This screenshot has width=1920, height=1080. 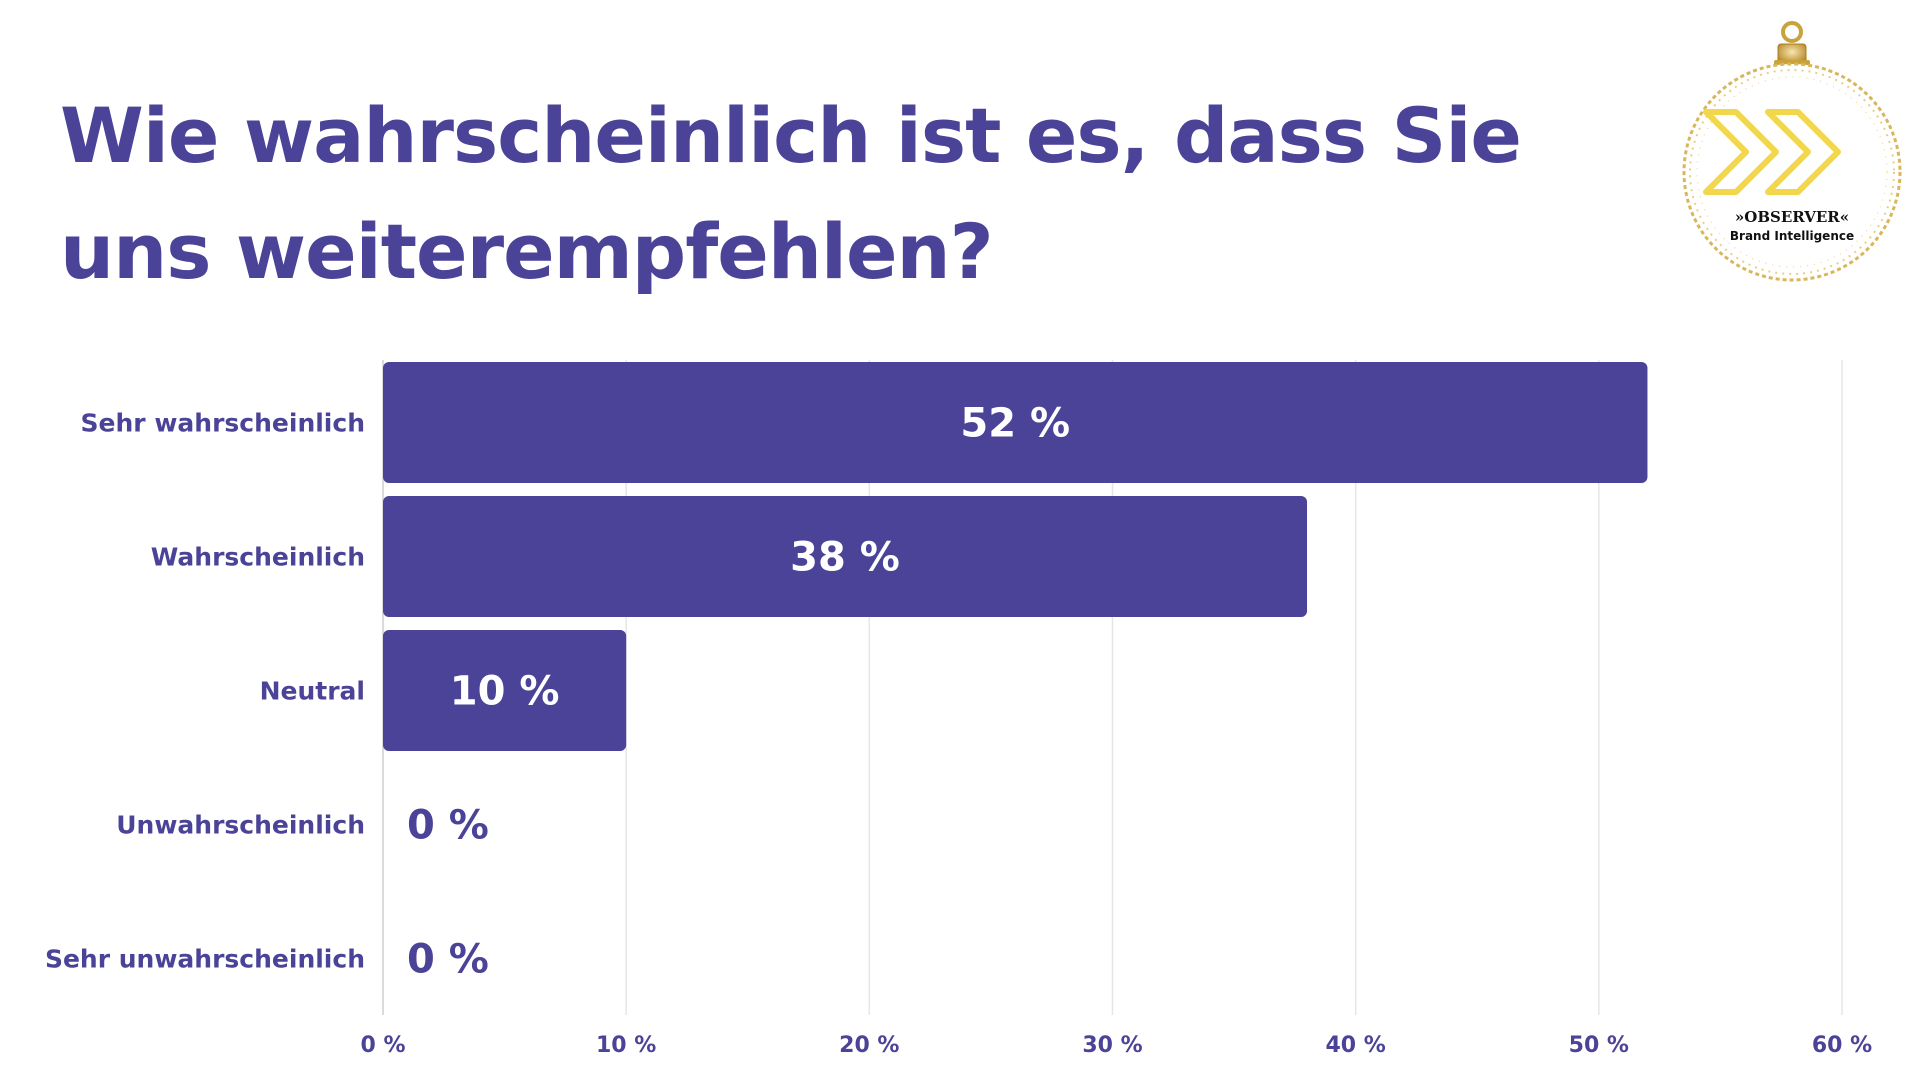 What do you see at coordinates (1842, 1045) in the screenshot?
I see `x-tick-label: 60 %` at bounding box center [1842, 1045].